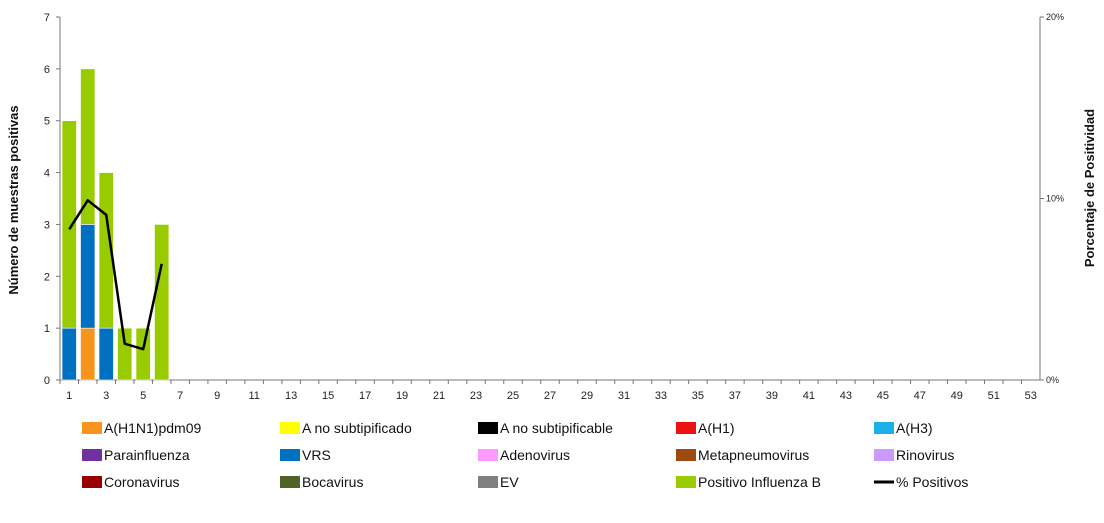  Describe the element at coordinates (914, 428) in the screenshot. I see `legend-label: A(H3)` at that location.